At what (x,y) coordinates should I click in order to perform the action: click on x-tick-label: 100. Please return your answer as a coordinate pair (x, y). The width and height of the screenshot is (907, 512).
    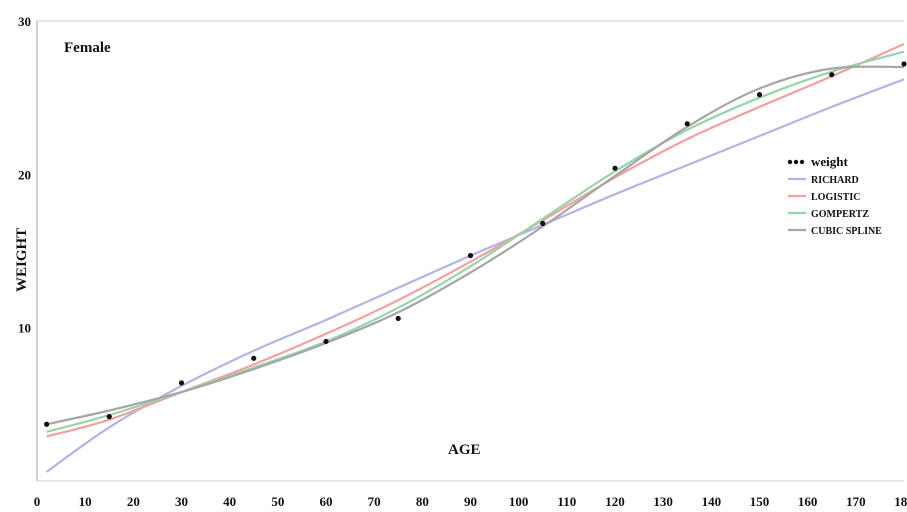
    Looking at the image, I should click on (519, 501).